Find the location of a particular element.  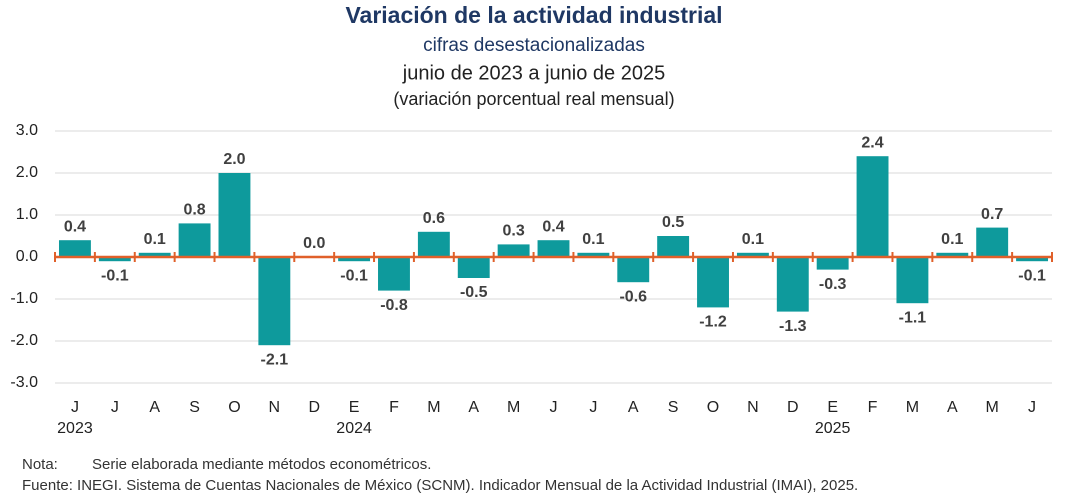

year-label: 2025 is located at coordinates (833, 428).